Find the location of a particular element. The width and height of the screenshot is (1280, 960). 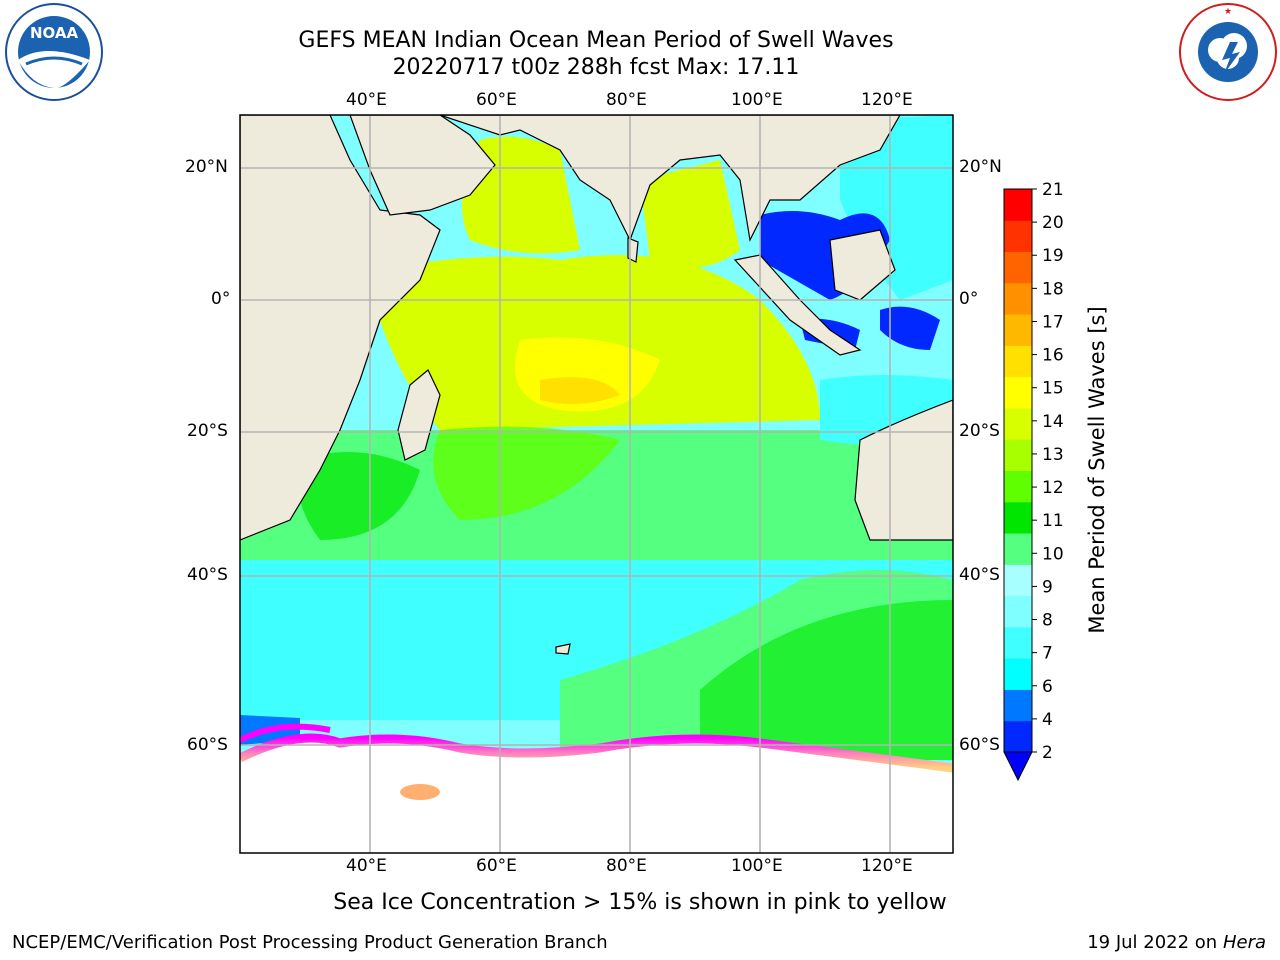

noaa-logo: NOAA is located at coordinates (54, 52).